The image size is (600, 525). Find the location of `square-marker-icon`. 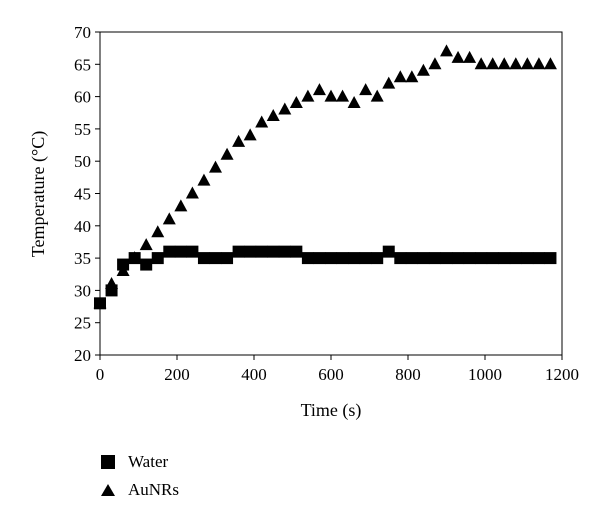

square-marker-icon is located at coordinates (114, 462).